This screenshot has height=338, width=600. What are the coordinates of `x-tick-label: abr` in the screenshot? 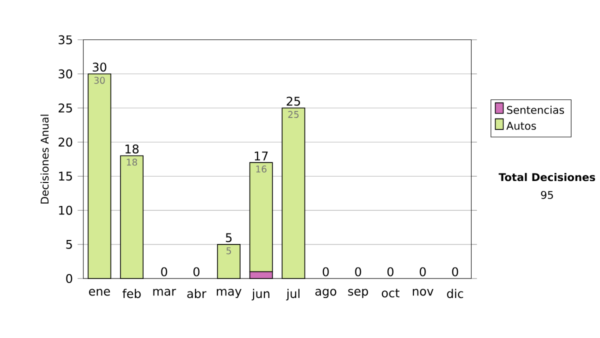 It's located at (196, 293).